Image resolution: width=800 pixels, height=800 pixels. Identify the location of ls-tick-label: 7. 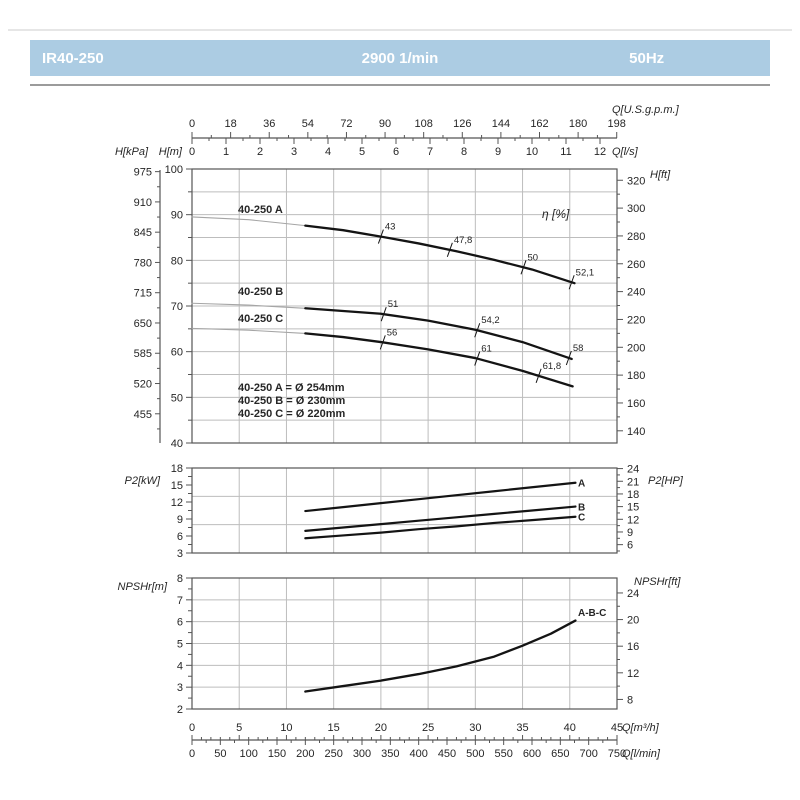
(430, 152).